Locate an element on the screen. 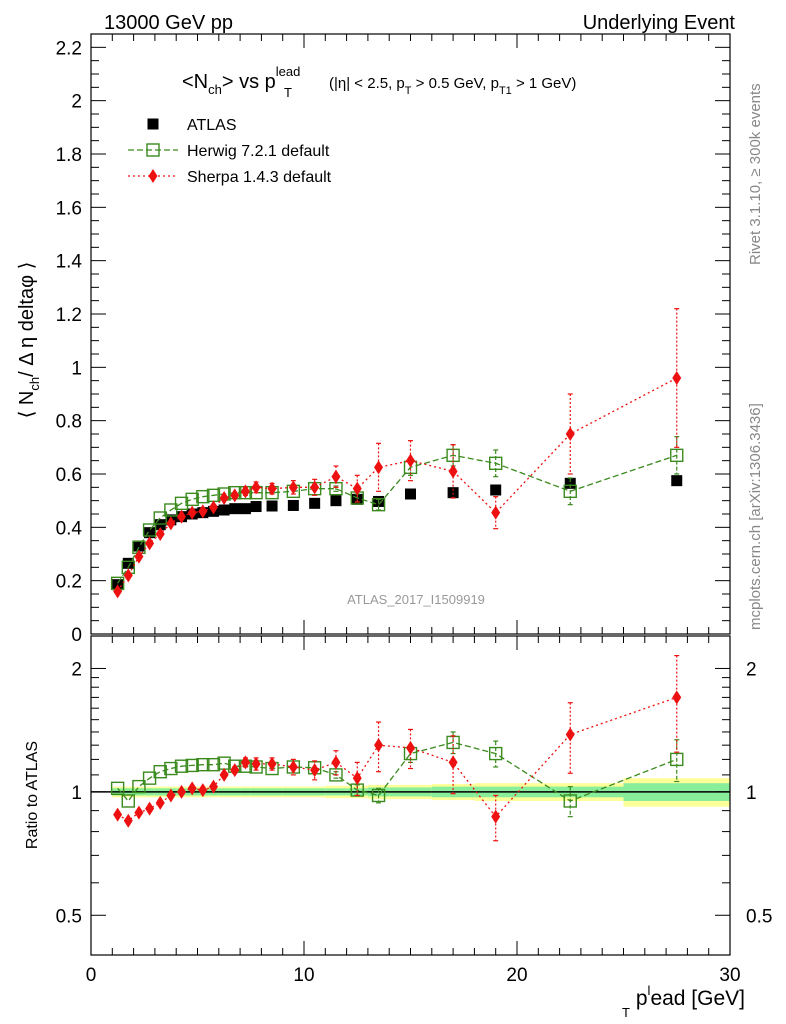  main-y-tick-label: 1.2 is located at coordinates (69, 315).